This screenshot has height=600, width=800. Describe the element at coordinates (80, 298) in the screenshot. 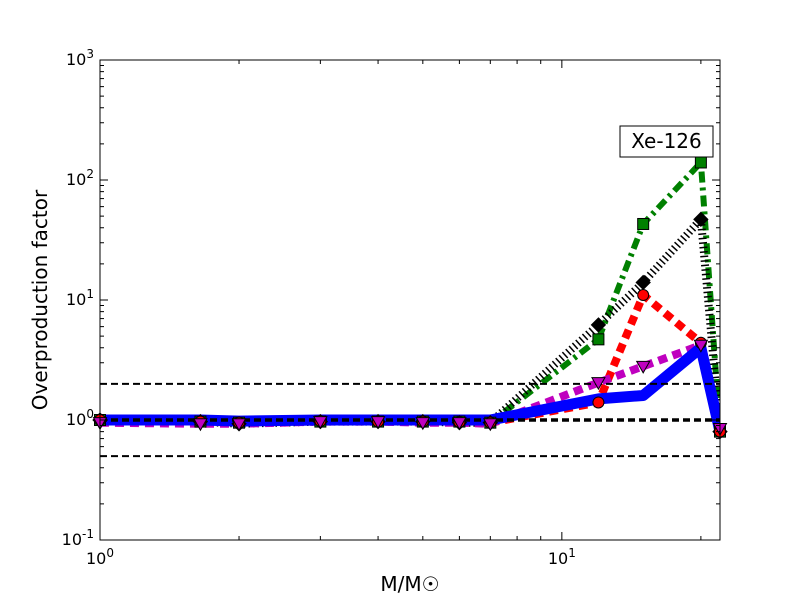

I see `y-tick-label: 10¹` at that location.